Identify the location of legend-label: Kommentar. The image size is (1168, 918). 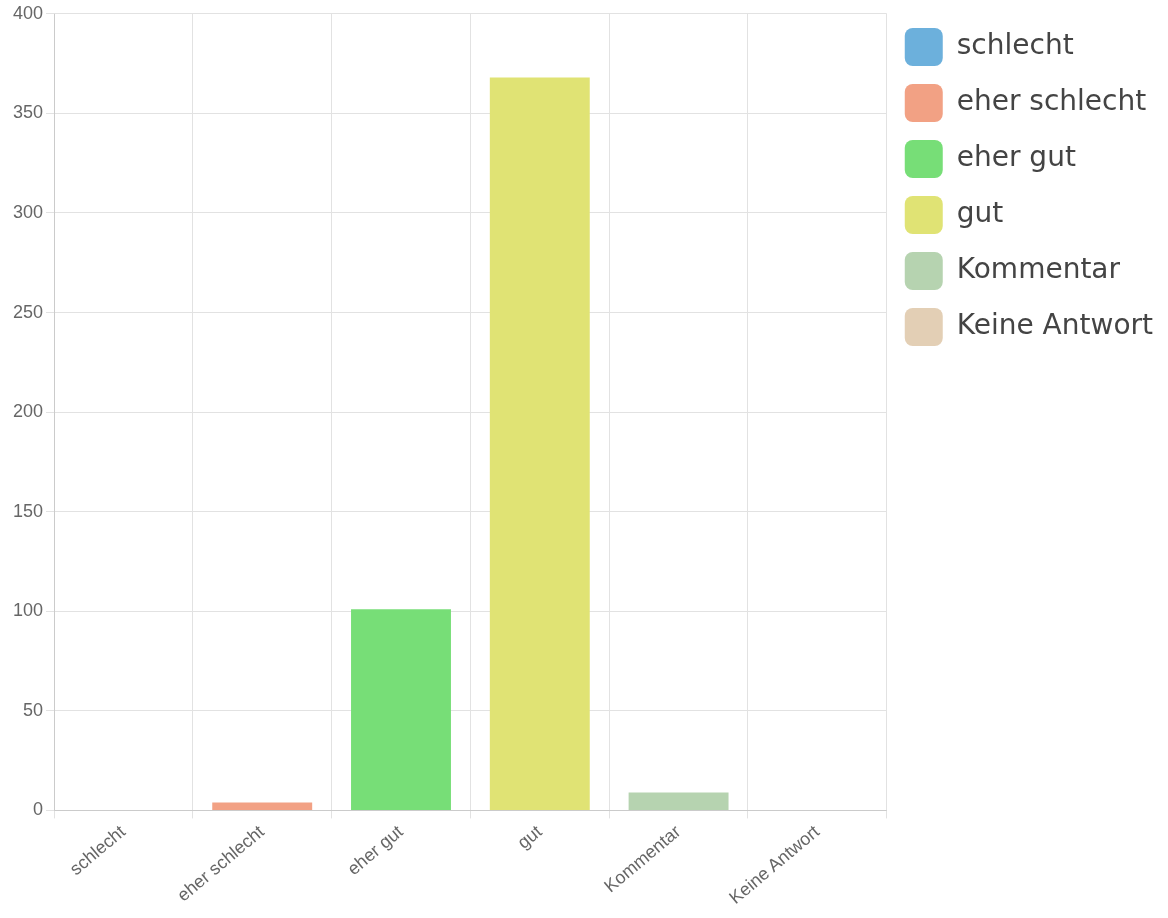
(1038, 269).